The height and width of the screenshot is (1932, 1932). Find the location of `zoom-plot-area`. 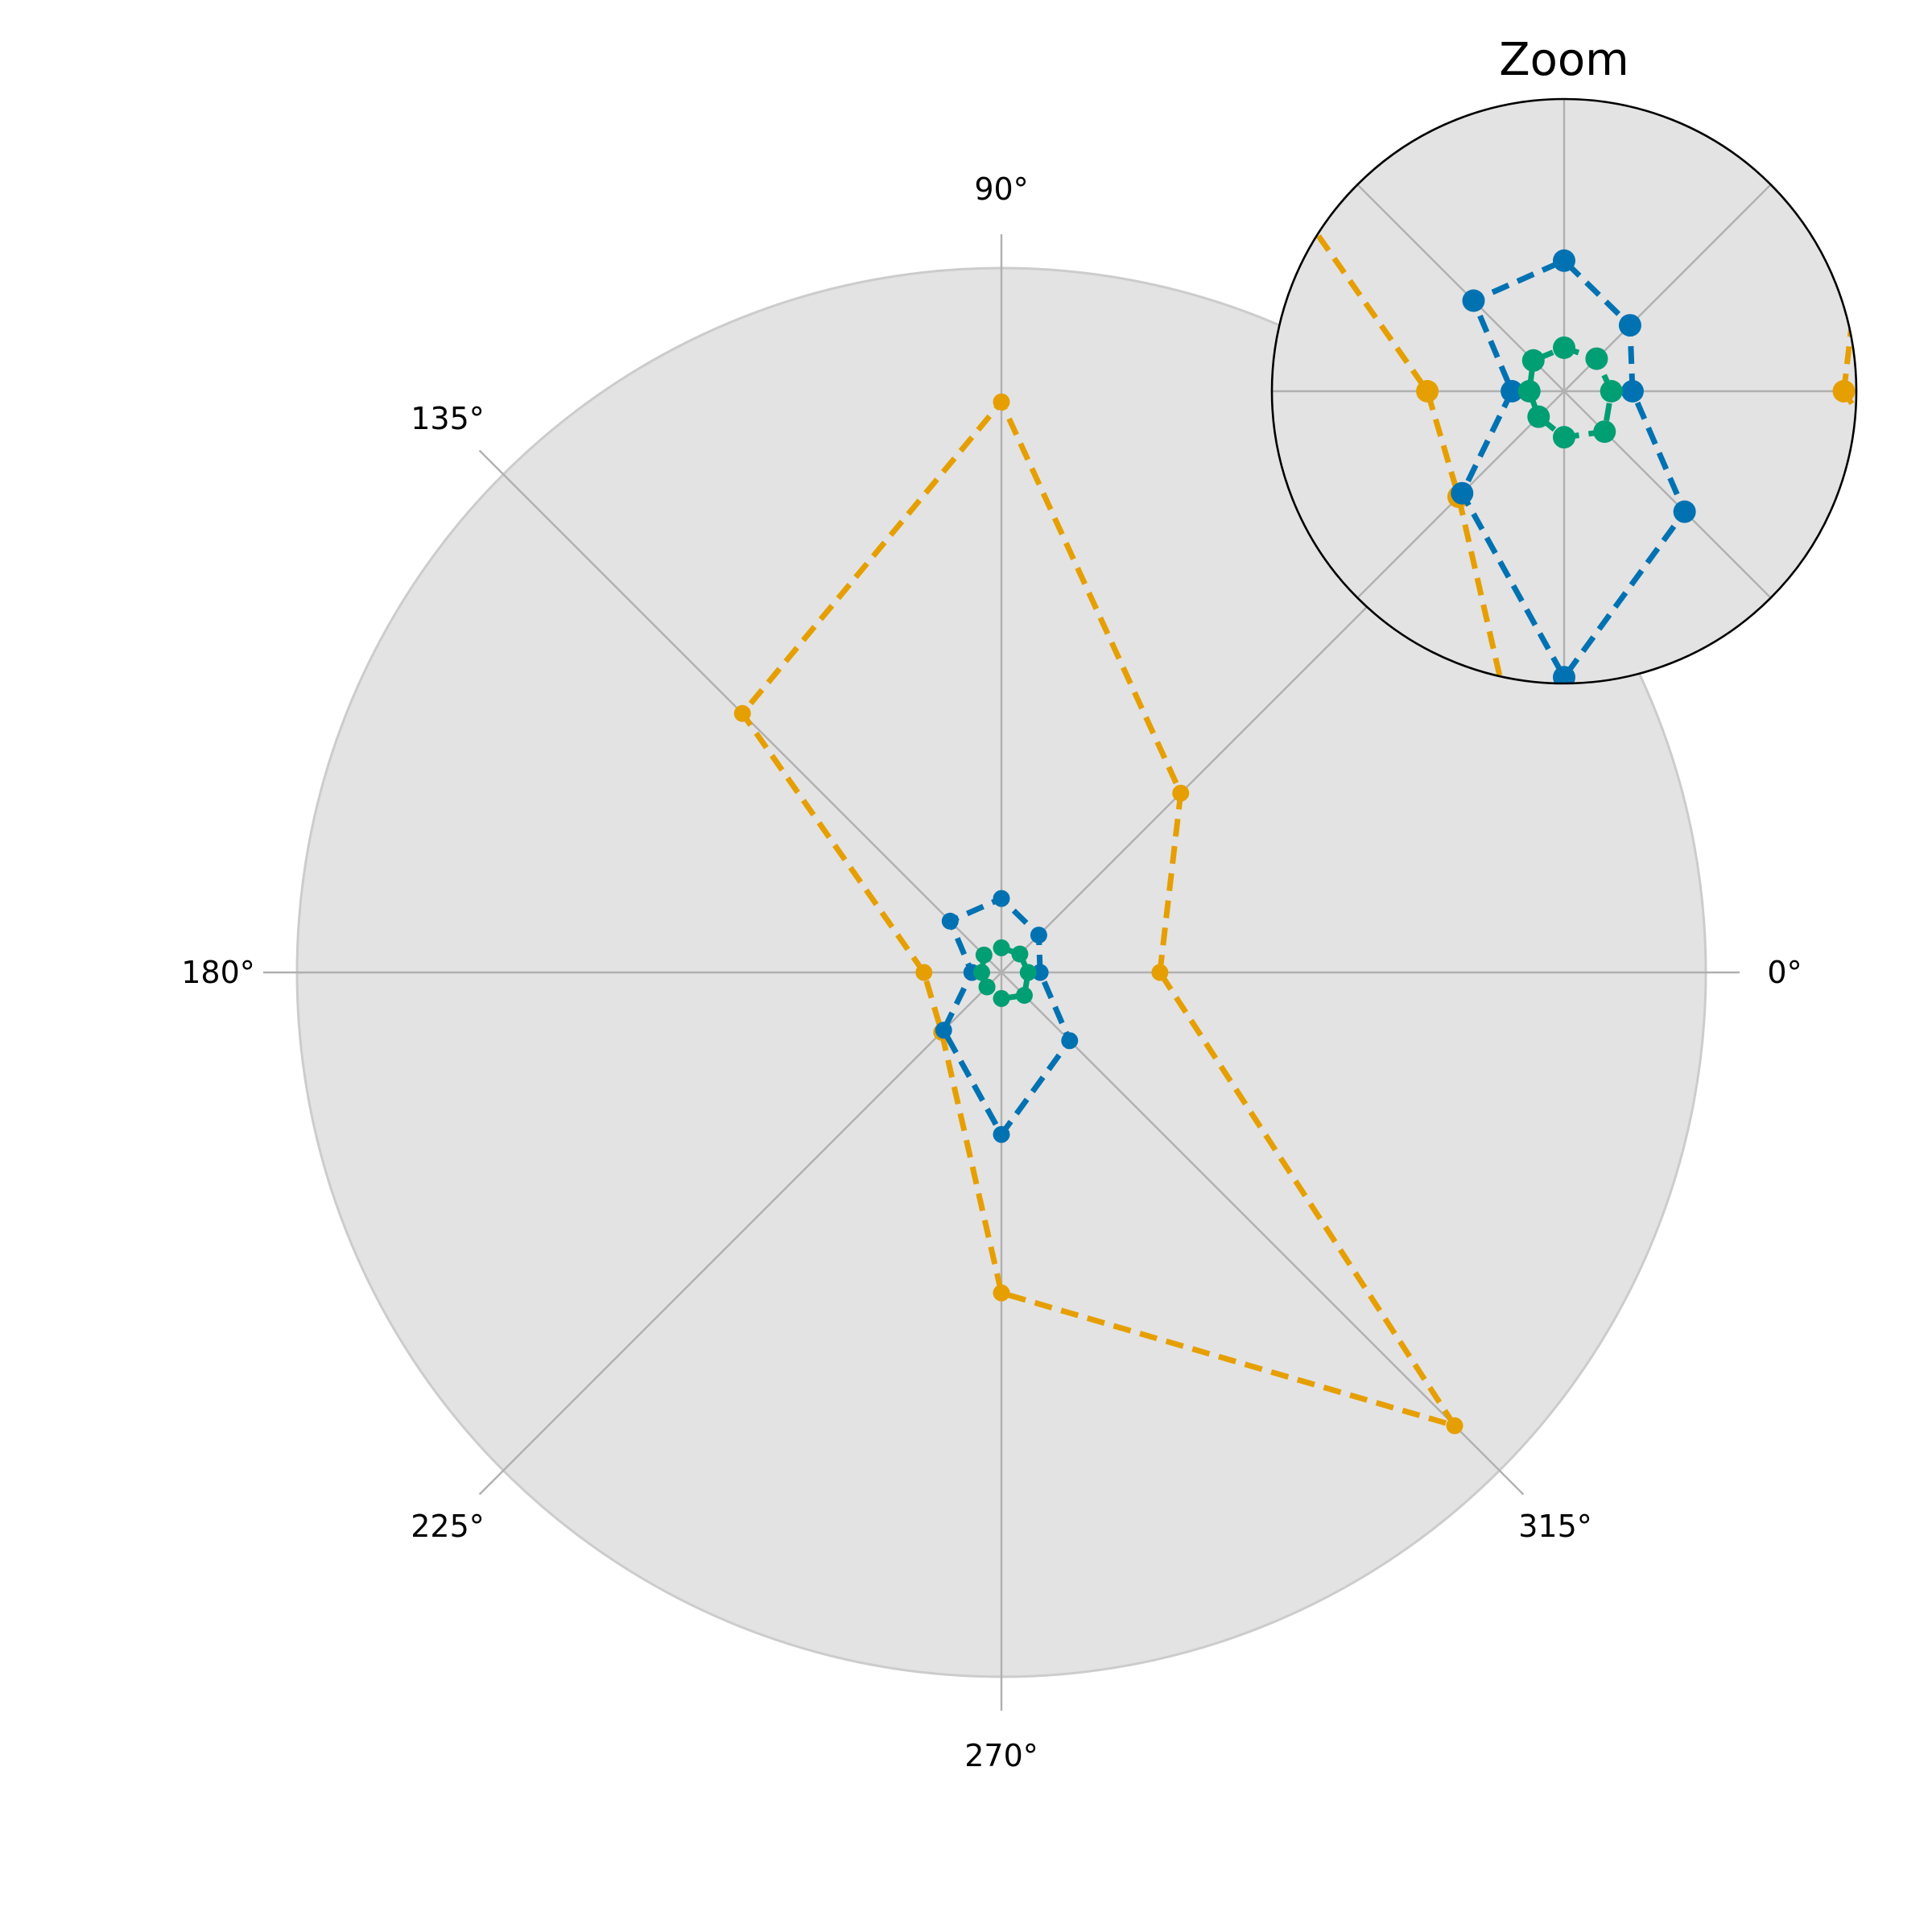

zoom-plot-area is located at coordinates (1582, 373).